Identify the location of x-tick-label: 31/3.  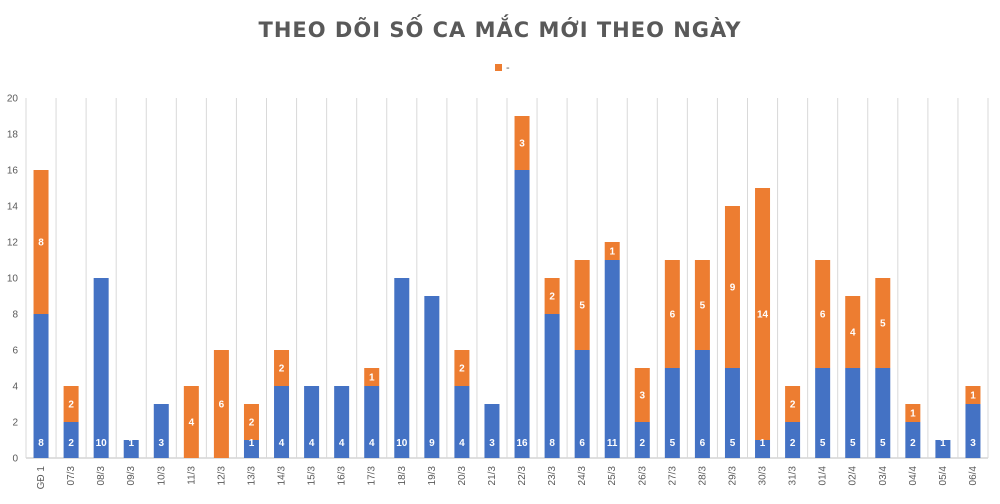
(793, 476).